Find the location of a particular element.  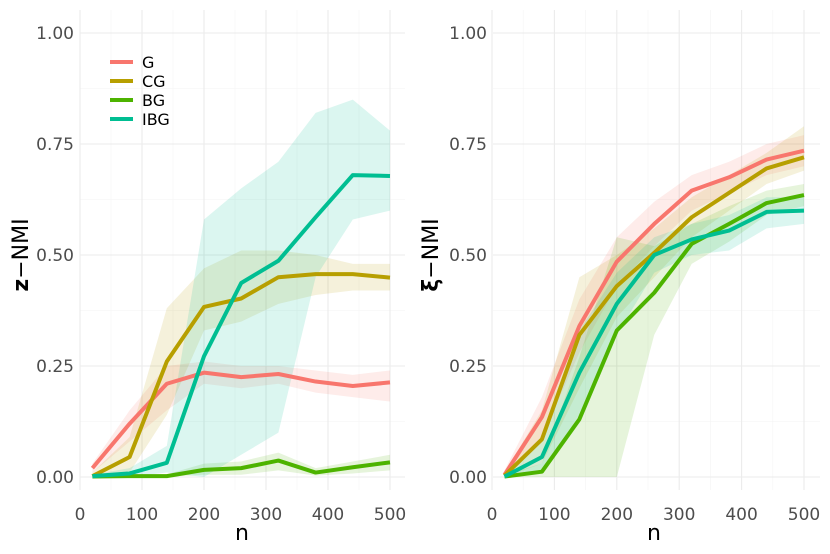

right-y-axis-title-symbol: ξ is located at coordinates (431, 285).